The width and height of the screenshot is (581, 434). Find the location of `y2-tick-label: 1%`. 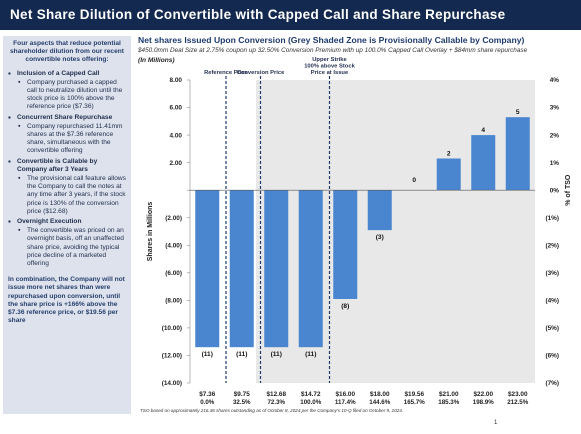

y2-tick-label: 1% is located at coordinates (555, 163).